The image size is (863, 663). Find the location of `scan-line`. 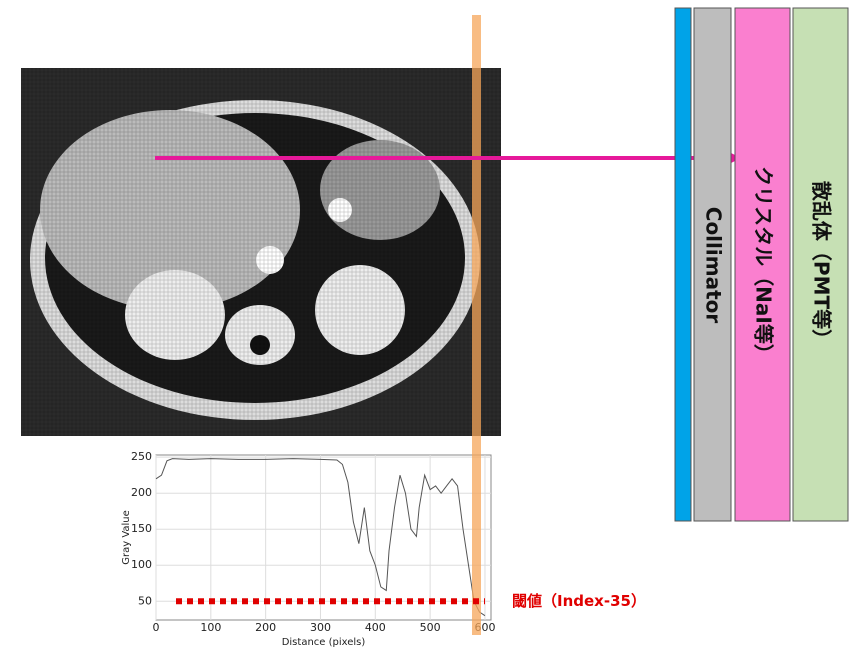

scan-line is located at coordinates (476, 325).